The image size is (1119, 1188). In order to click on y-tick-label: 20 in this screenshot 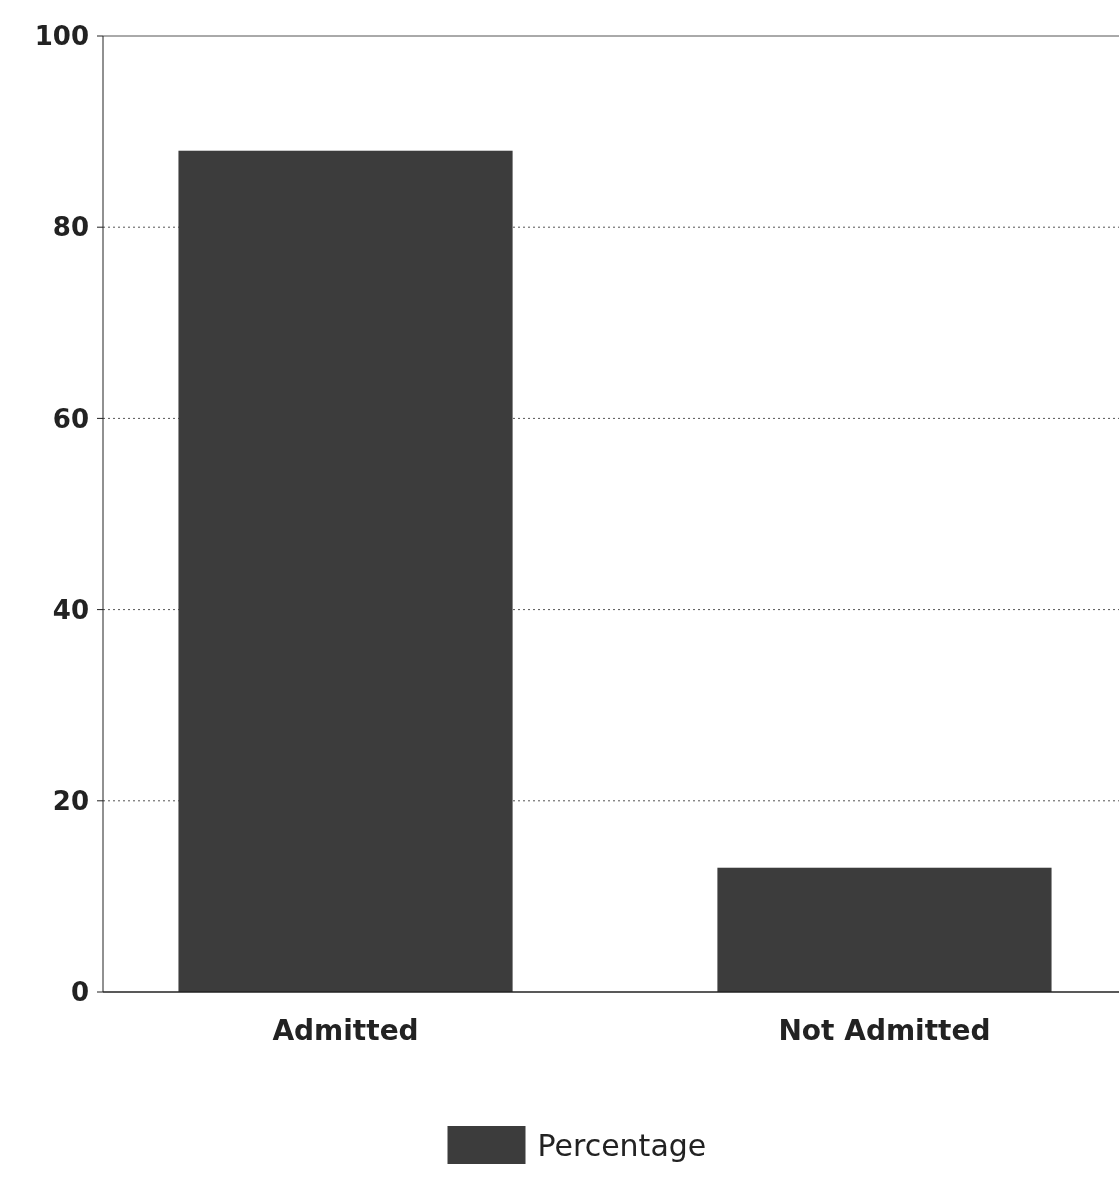, I will do `click(70, 800)`.